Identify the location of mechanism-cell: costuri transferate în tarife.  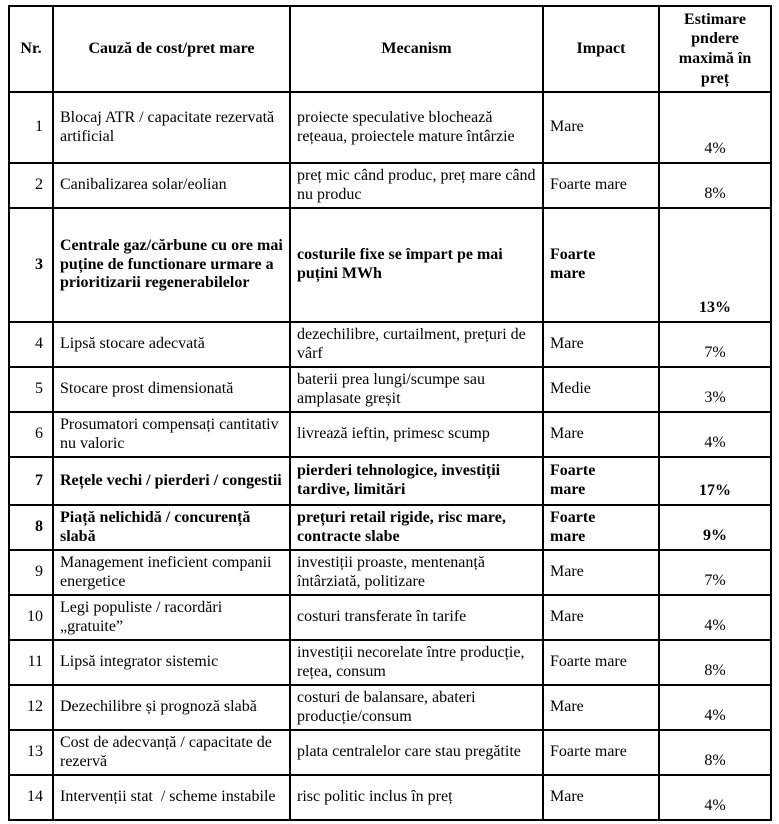
(416, 617).